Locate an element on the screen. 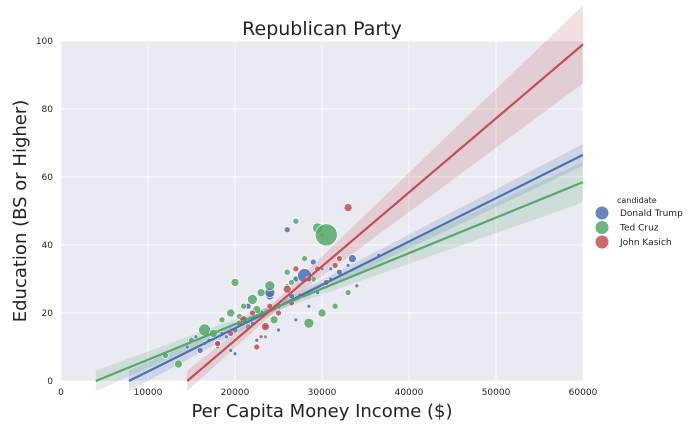 This screenshot has width=696, height=427. x-tick-labels: 0 10000 20000 30000 40000 50000 60000 is located at coordinates (327, 393).